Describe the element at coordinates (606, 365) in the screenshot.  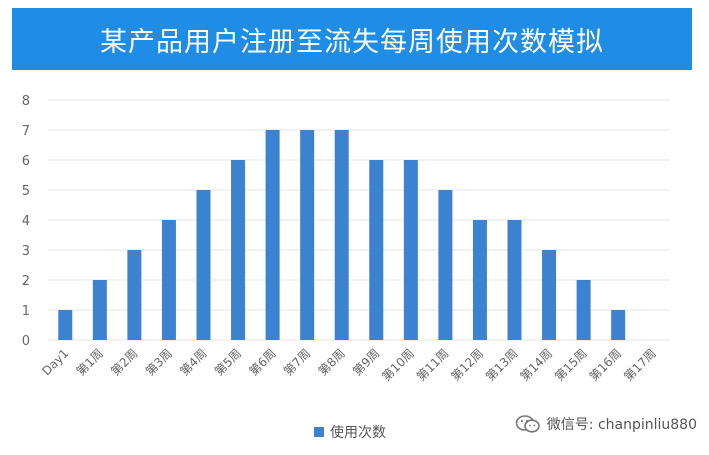
I see `x-tick-label: 第16周` at that location.